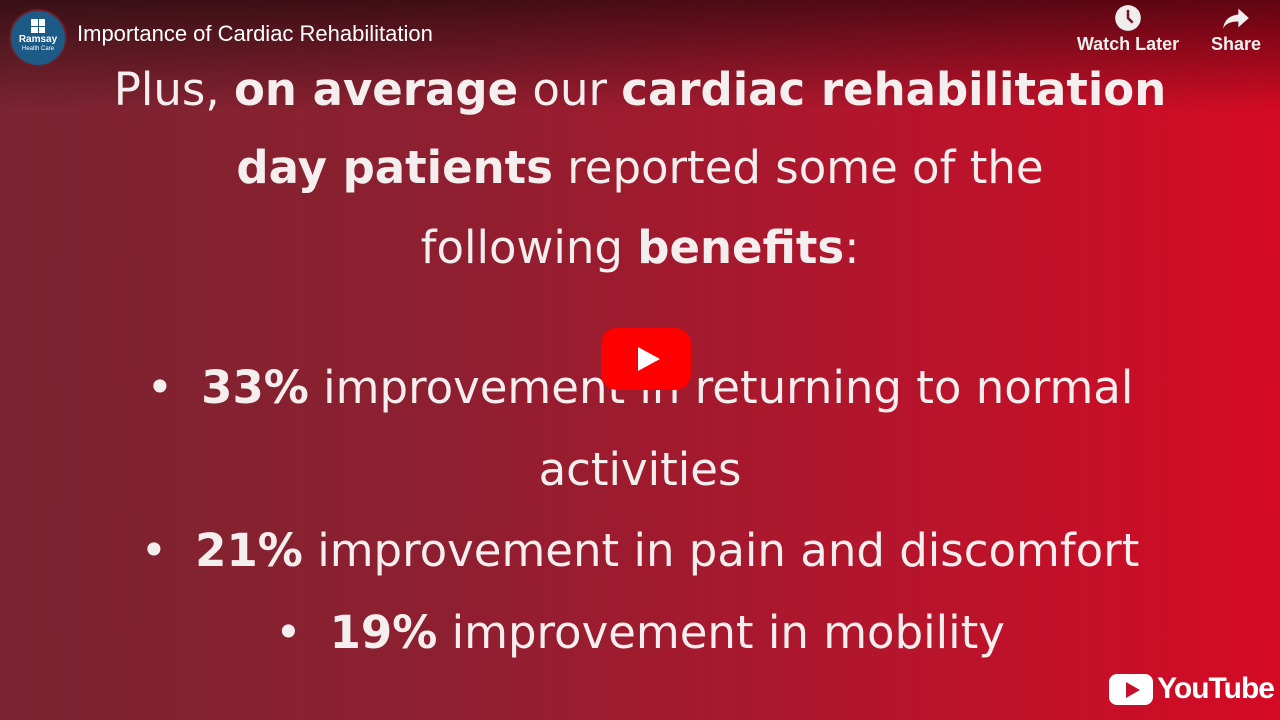  Describe the element at coordinates (721, 387) in the screenshot. I see `slide-text: improvement in returning to normal` at that location.